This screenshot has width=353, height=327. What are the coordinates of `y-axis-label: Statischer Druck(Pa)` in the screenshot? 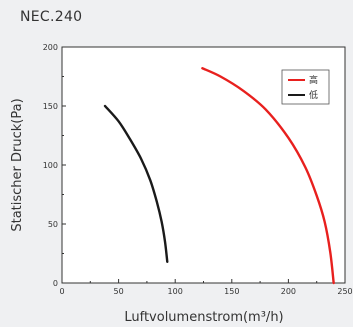 It's located at (17, 164).